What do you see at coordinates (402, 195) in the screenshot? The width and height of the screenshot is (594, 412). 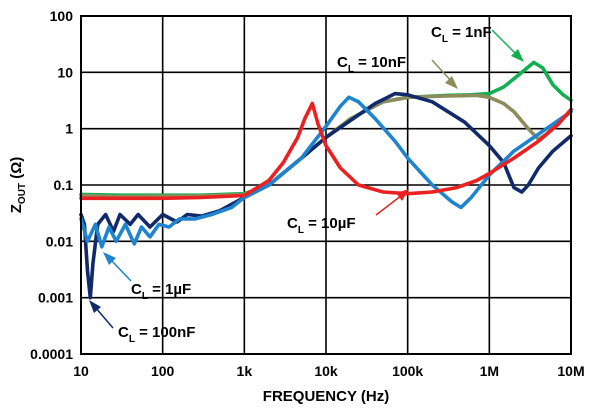 I see `arrowhead-10uf` at bounding box center [402, 195].